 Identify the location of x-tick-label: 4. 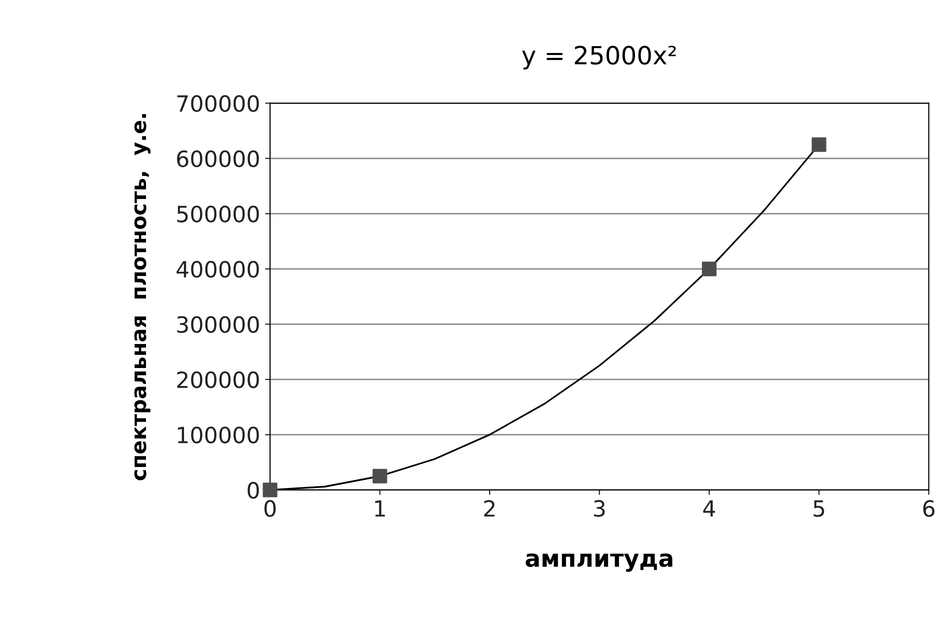
(709, 508).